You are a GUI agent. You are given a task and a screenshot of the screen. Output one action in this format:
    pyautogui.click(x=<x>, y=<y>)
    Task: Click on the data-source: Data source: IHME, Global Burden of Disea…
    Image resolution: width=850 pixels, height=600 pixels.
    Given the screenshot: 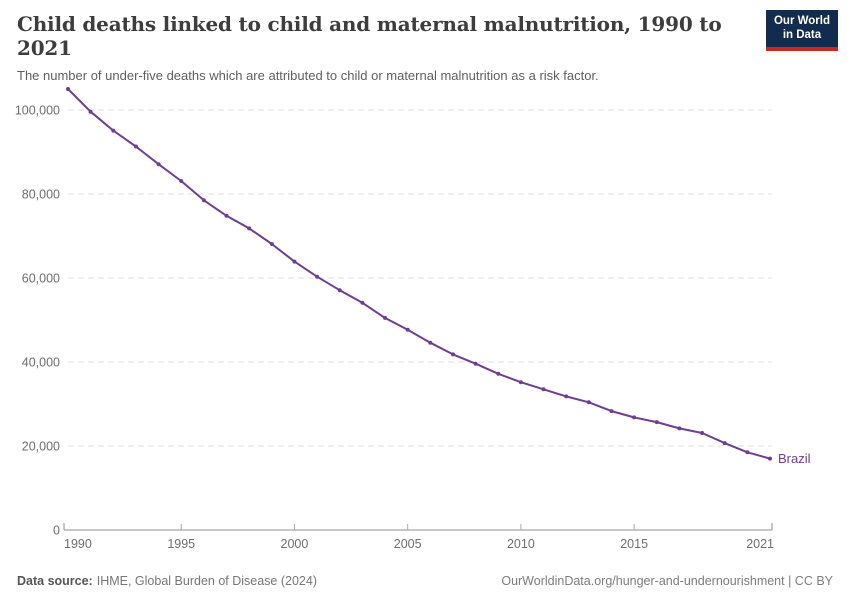 What is the action you would take?
    pyautogui.click(x=167, y=581)
    